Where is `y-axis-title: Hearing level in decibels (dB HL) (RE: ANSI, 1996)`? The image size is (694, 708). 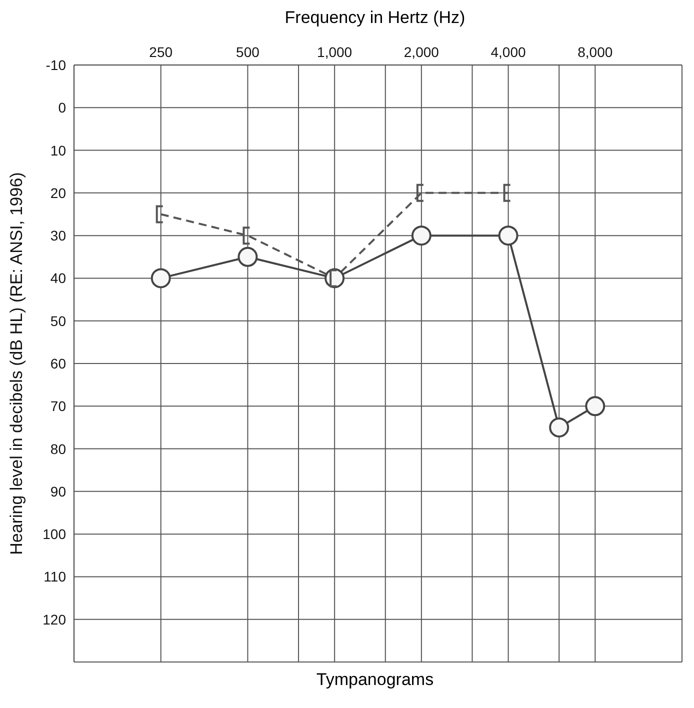
y-axis-title: Hearing level in decibels (dB HL) (RE: ANSI, 1996) is located at coordinates (16, 363).